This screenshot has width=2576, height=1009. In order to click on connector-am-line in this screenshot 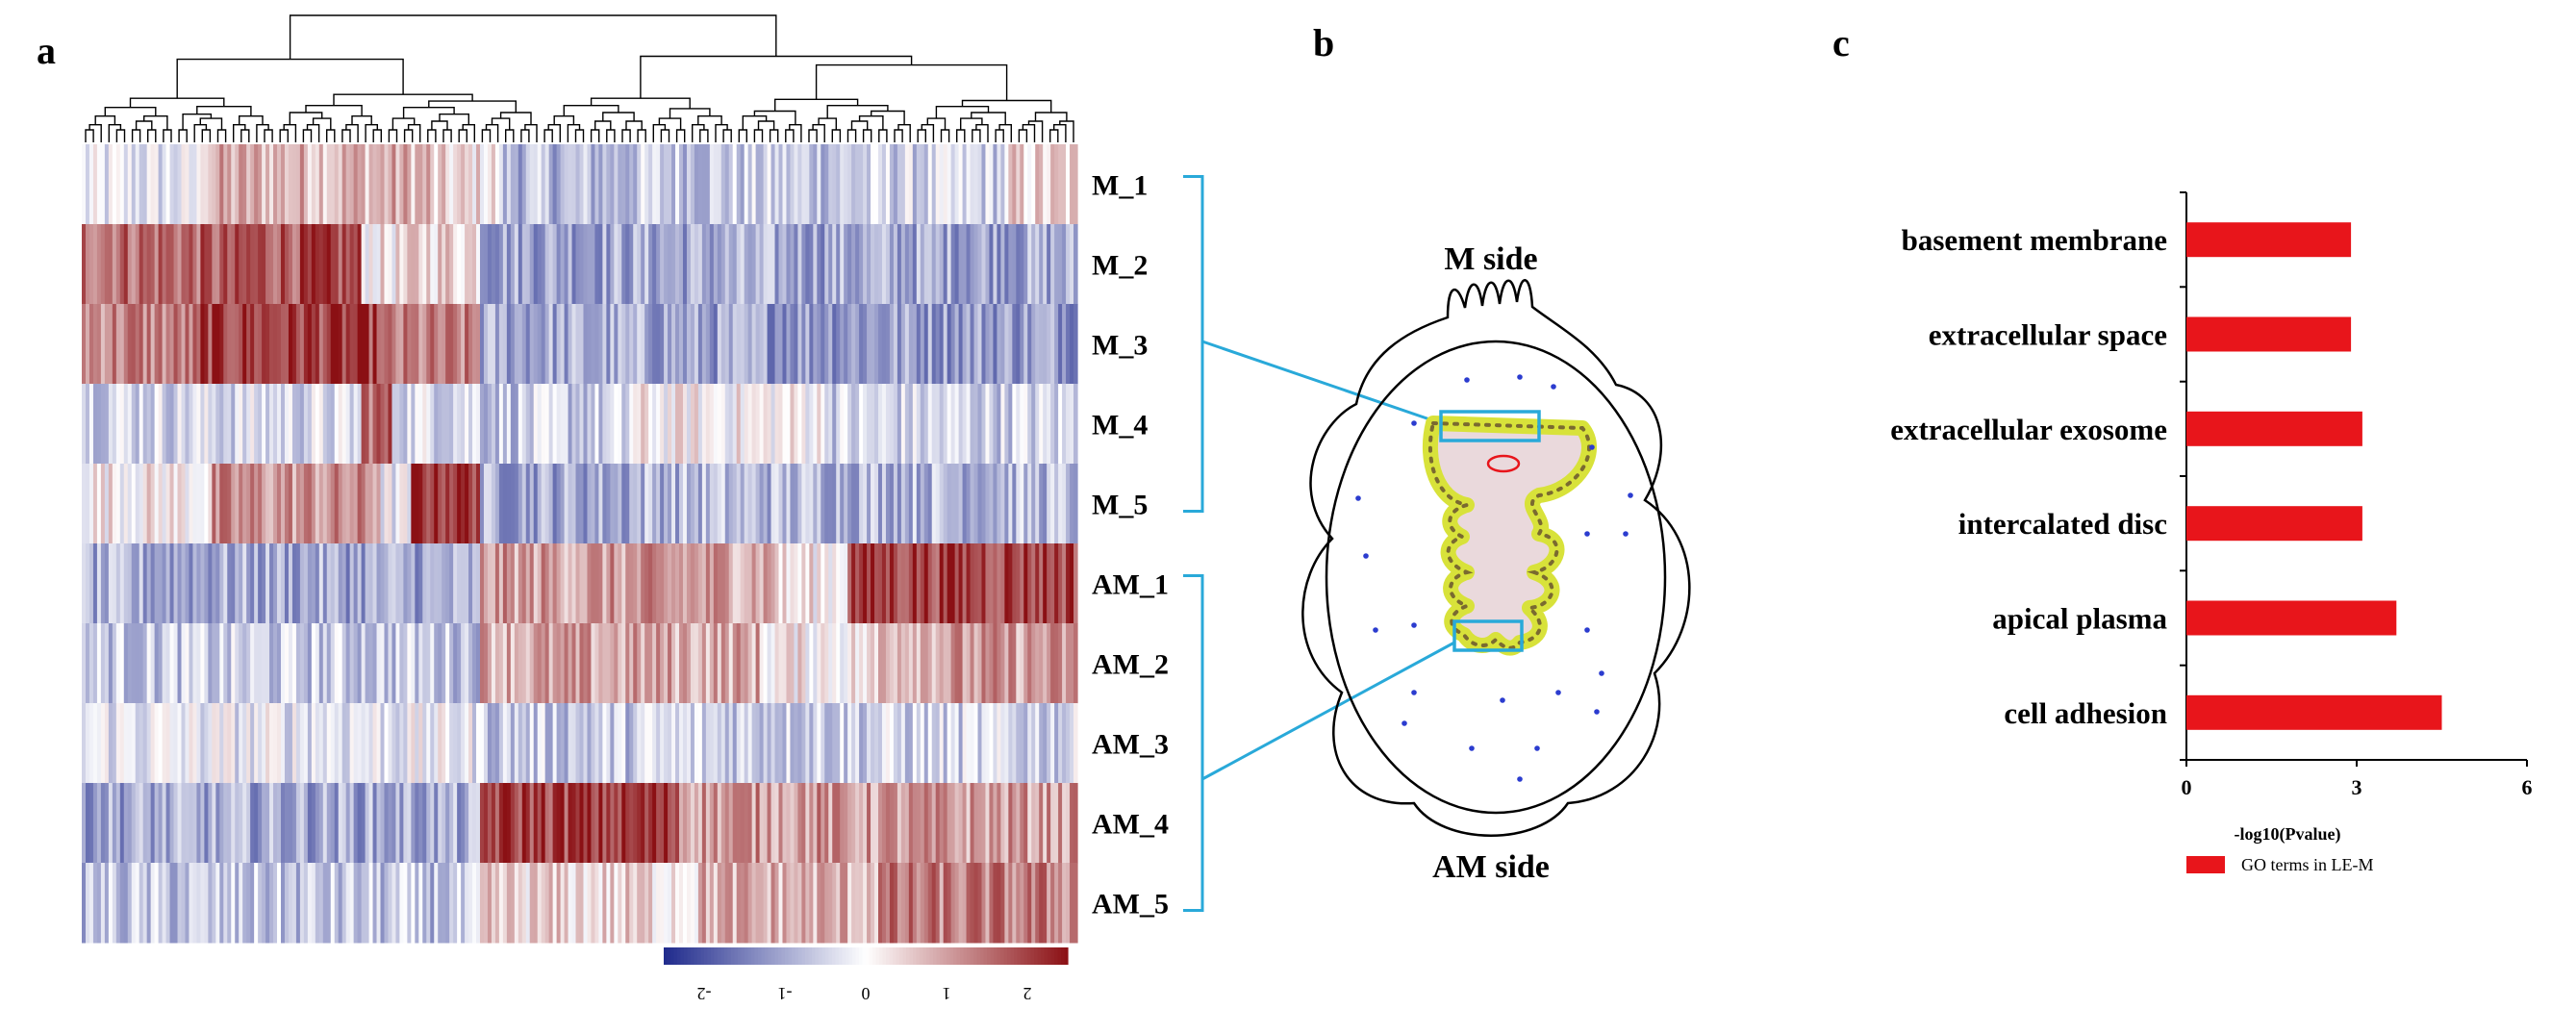, I will do `click(1328, 711)`.